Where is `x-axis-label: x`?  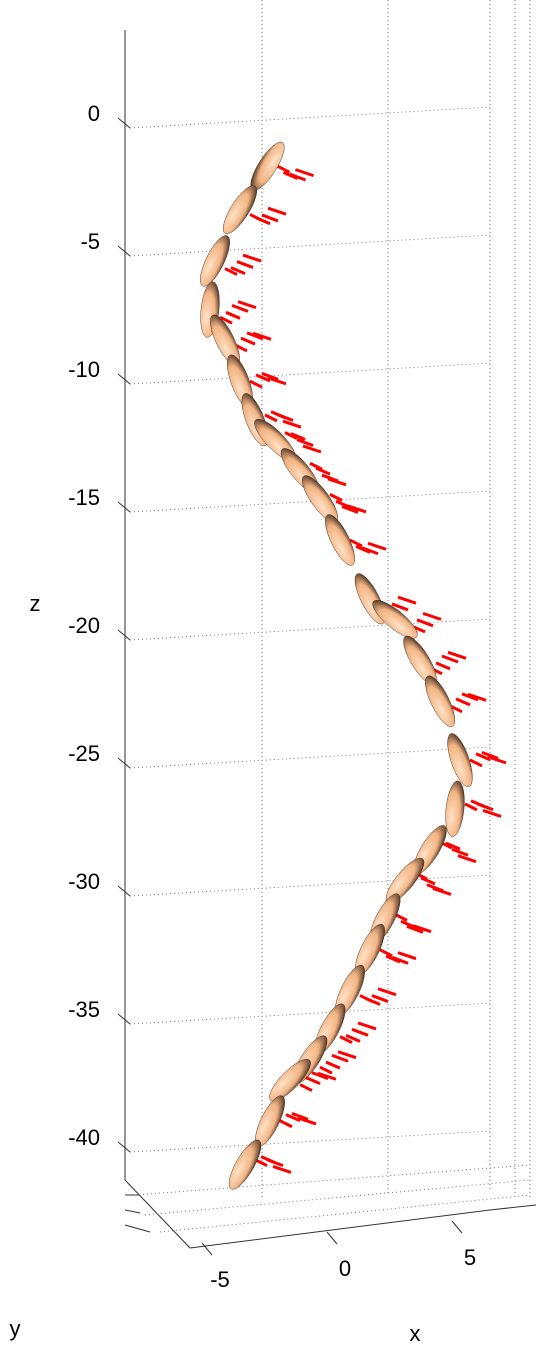
x-axis-label: x is located at coordinates (415, 1333).